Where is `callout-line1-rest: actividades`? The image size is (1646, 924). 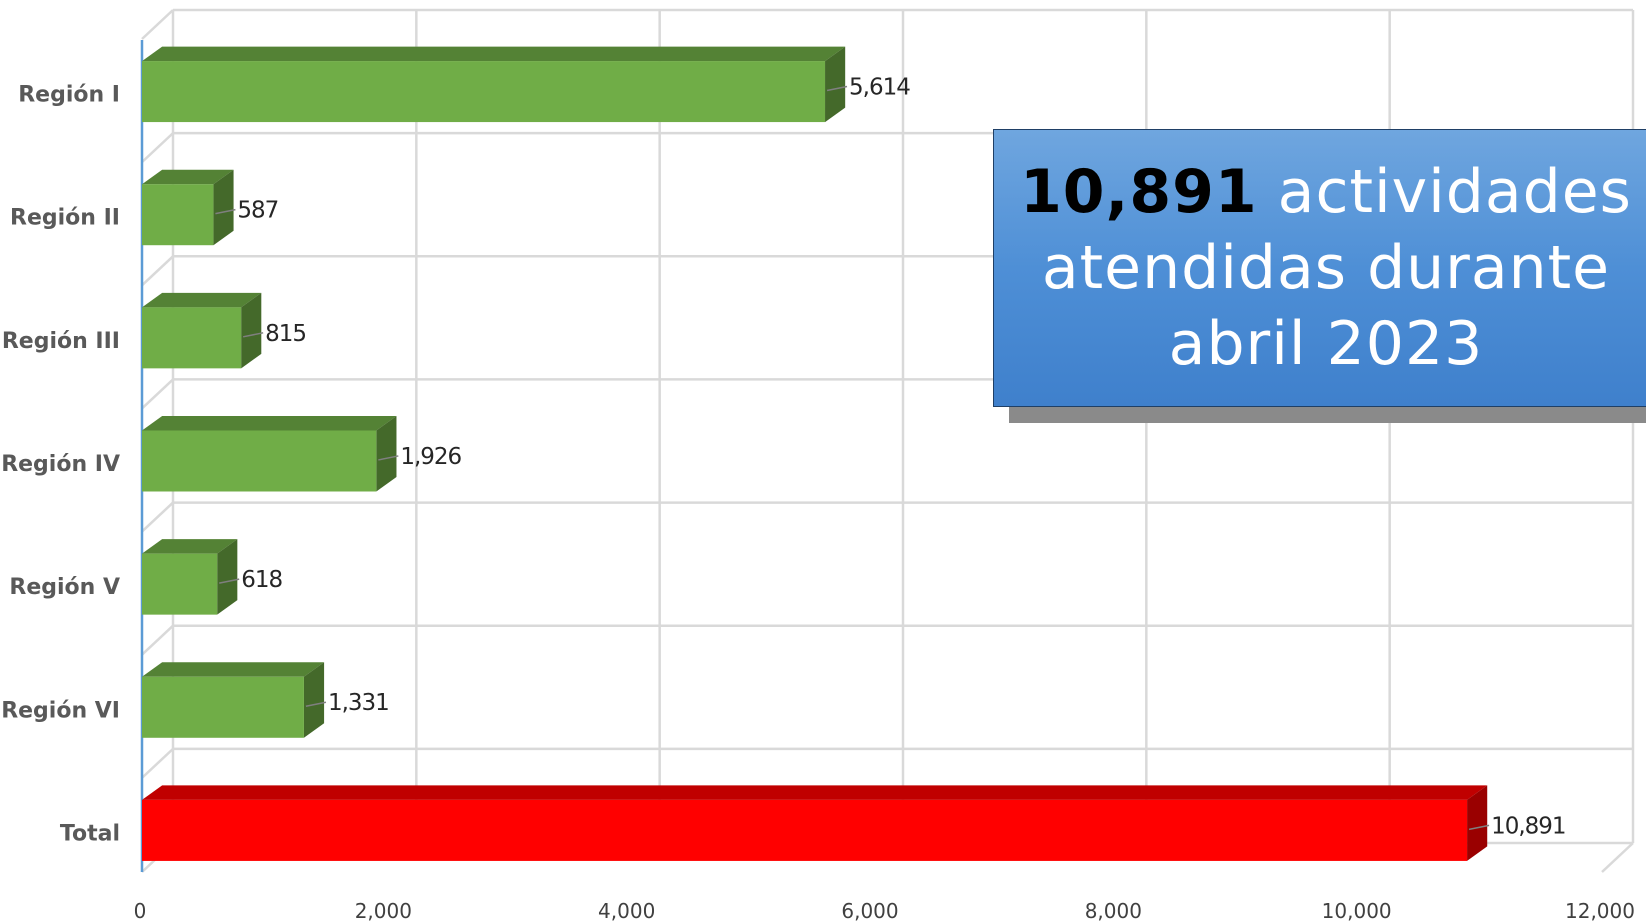 callout-line1-rest: actividades is located at coordinates (1444, 192).